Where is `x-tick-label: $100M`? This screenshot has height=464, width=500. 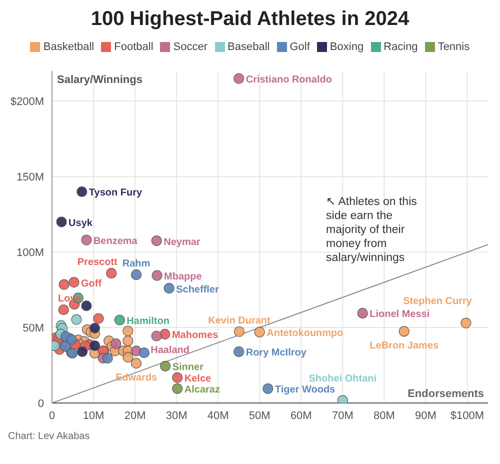
x-tick-label: $100M is located at coordinates (467, 416).